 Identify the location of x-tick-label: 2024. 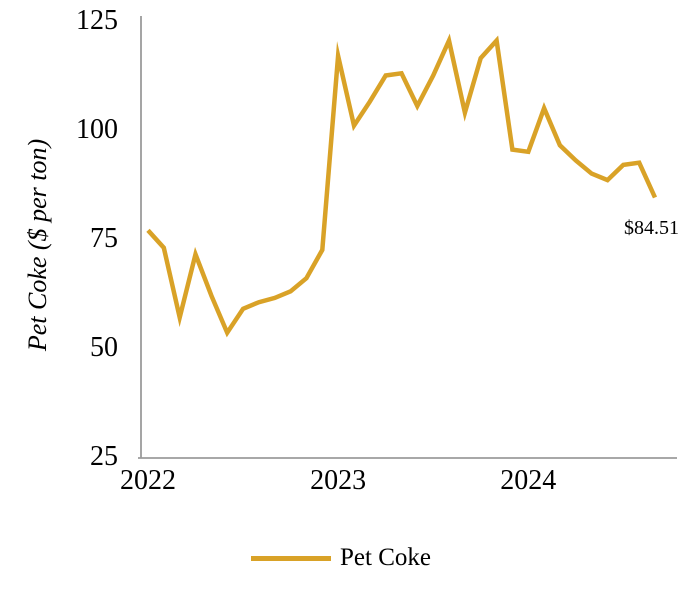
(528, 480).